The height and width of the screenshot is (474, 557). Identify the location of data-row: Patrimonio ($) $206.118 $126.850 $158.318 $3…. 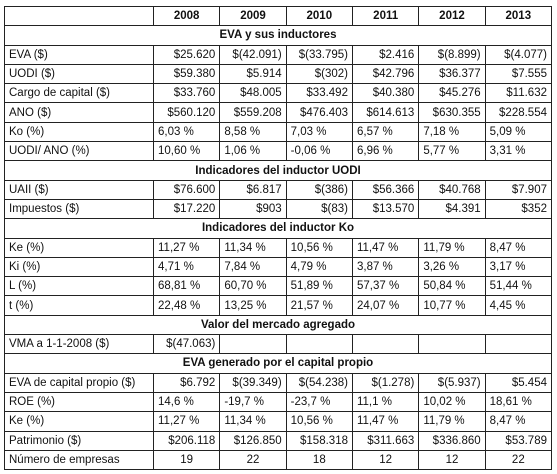
(278, 440).